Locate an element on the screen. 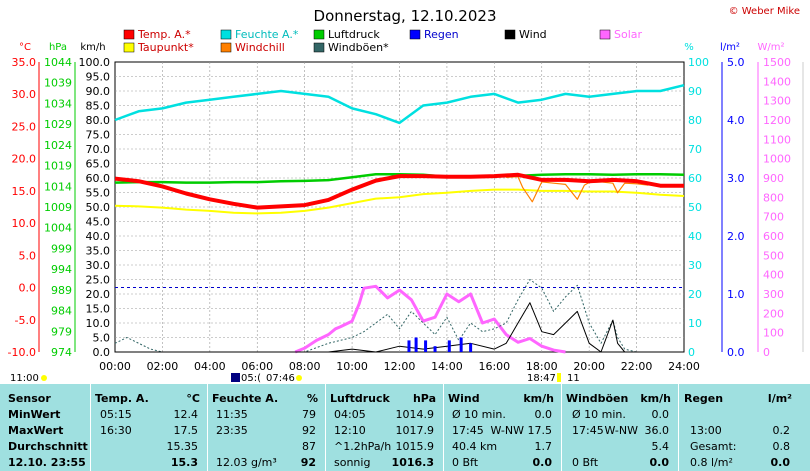  wind-tick-label: 65.0 is located at coordinates (98, 164).